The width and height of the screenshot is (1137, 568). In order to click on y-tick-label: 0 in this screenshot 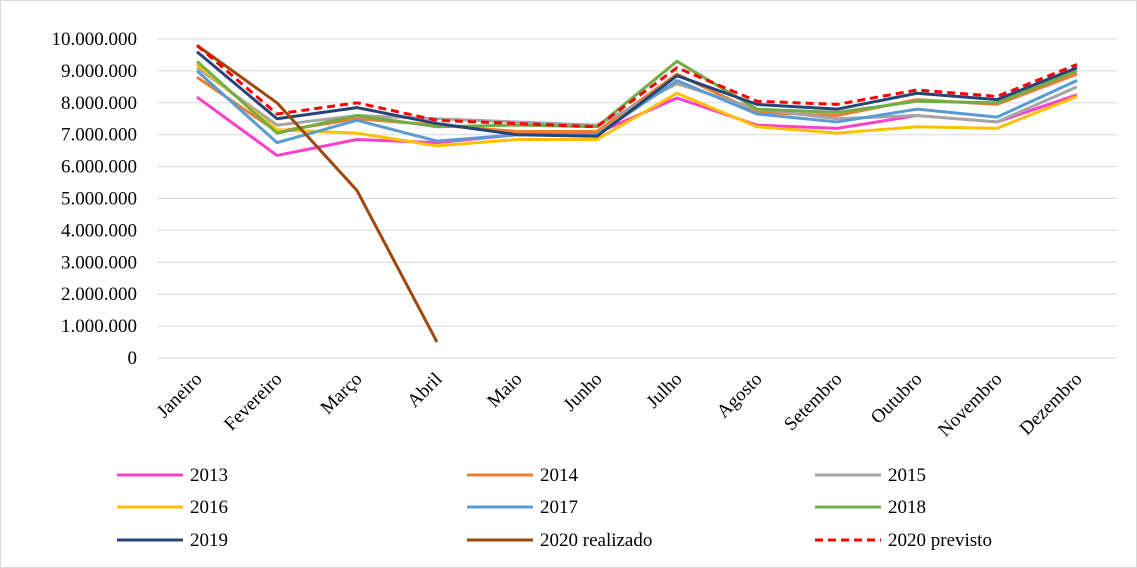, I will do `click(133, 358)`.